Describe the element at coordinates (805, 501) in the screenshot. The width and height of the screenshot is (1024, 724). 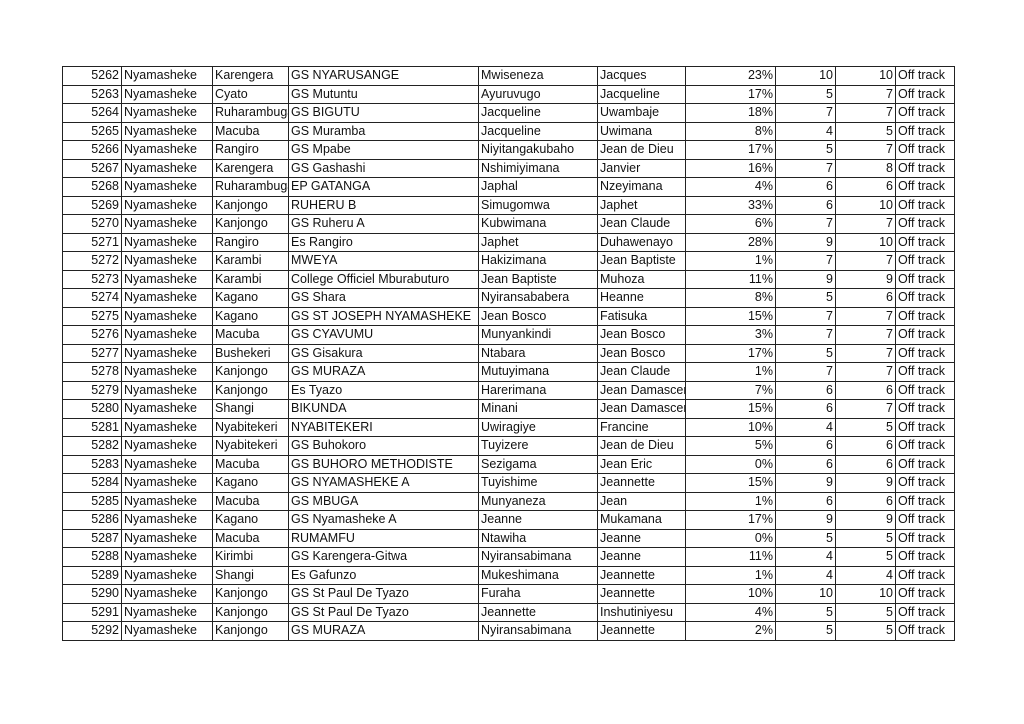
I see `cell-score-a: 6` at that location.